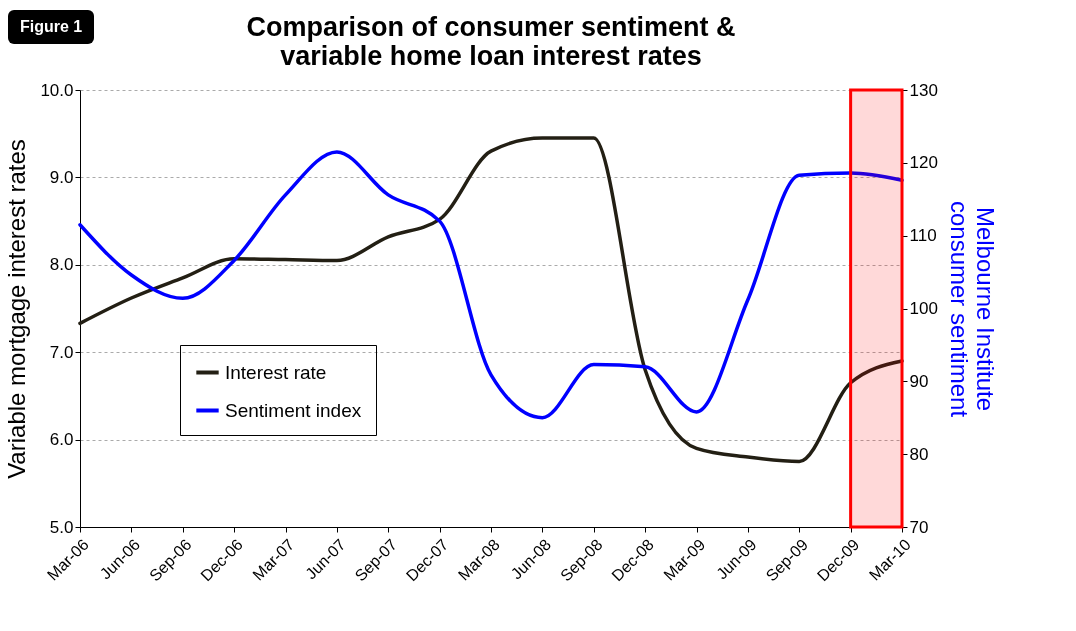 This screenshot has height=631, width=1076. Describe the element at coordinates (491, 41) in the screenshot. I see `chart-title: Comparison of consumer sentiment & variable home loan interest rates` at that location.